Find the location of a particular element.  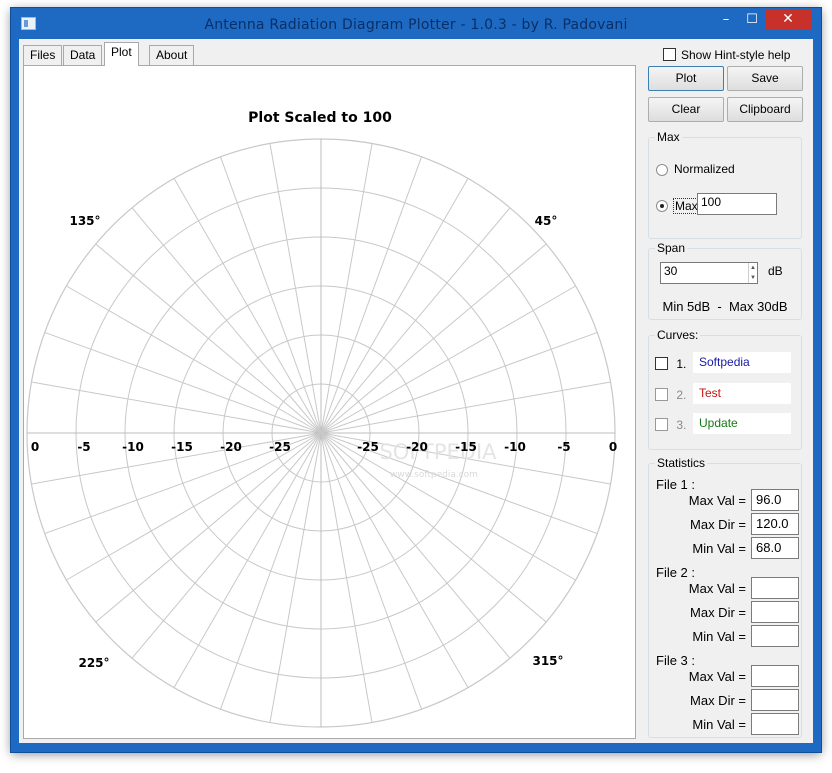

max-label: Max is located at coordinates (686, 206).